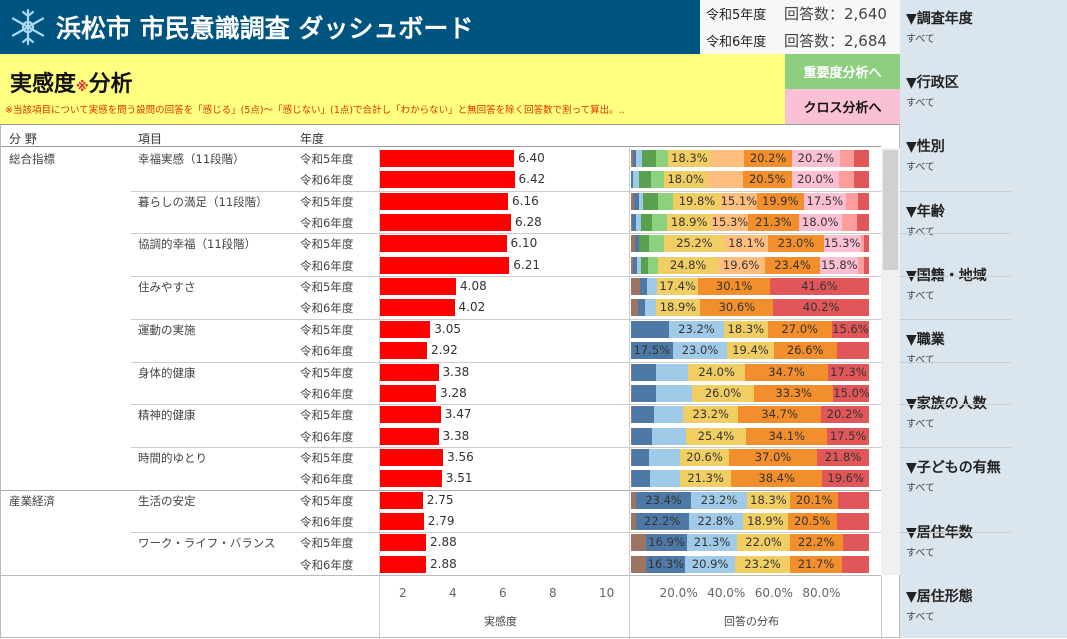 The width and height of the screenshot is (1067, 639). Describe the element at coordinates (939, 540) in the screenshot. I see `filter-8: ▼居住年数すべて` at that location.